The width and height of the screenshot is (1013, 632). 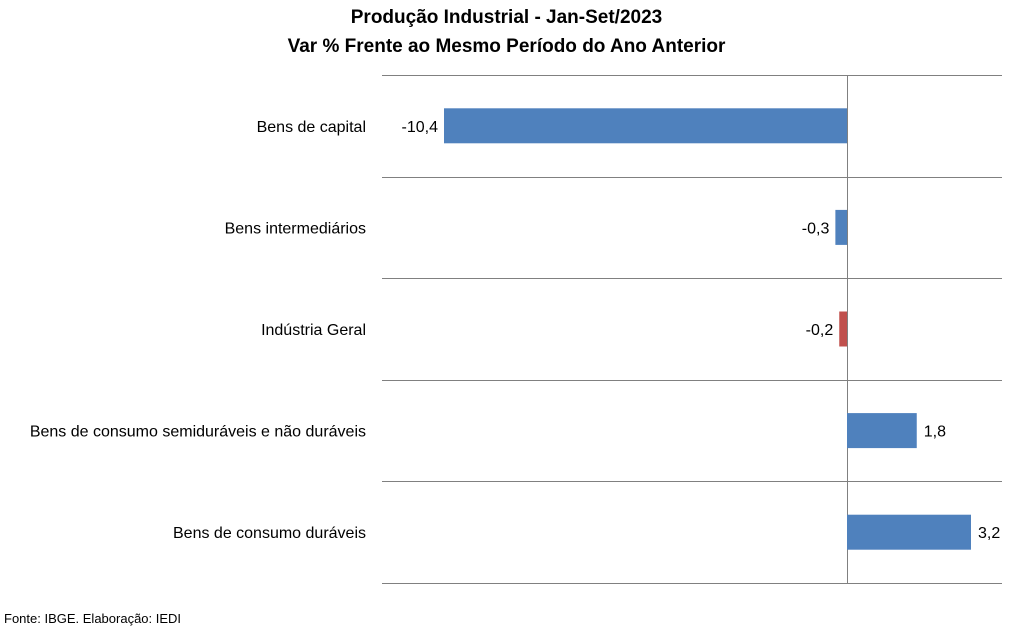 What do you see at coordinates (313, 330) in the screenshot?
I see `category-label: Indústria Geral` at bounding box center [313, 330].